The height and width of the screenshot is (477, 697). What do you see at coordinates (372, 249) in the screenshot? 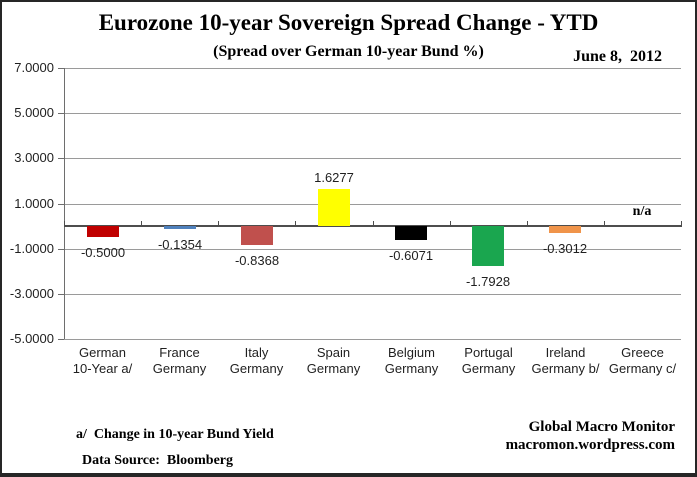
I see `gridline--1.0000` at bounding box center [372, 249].